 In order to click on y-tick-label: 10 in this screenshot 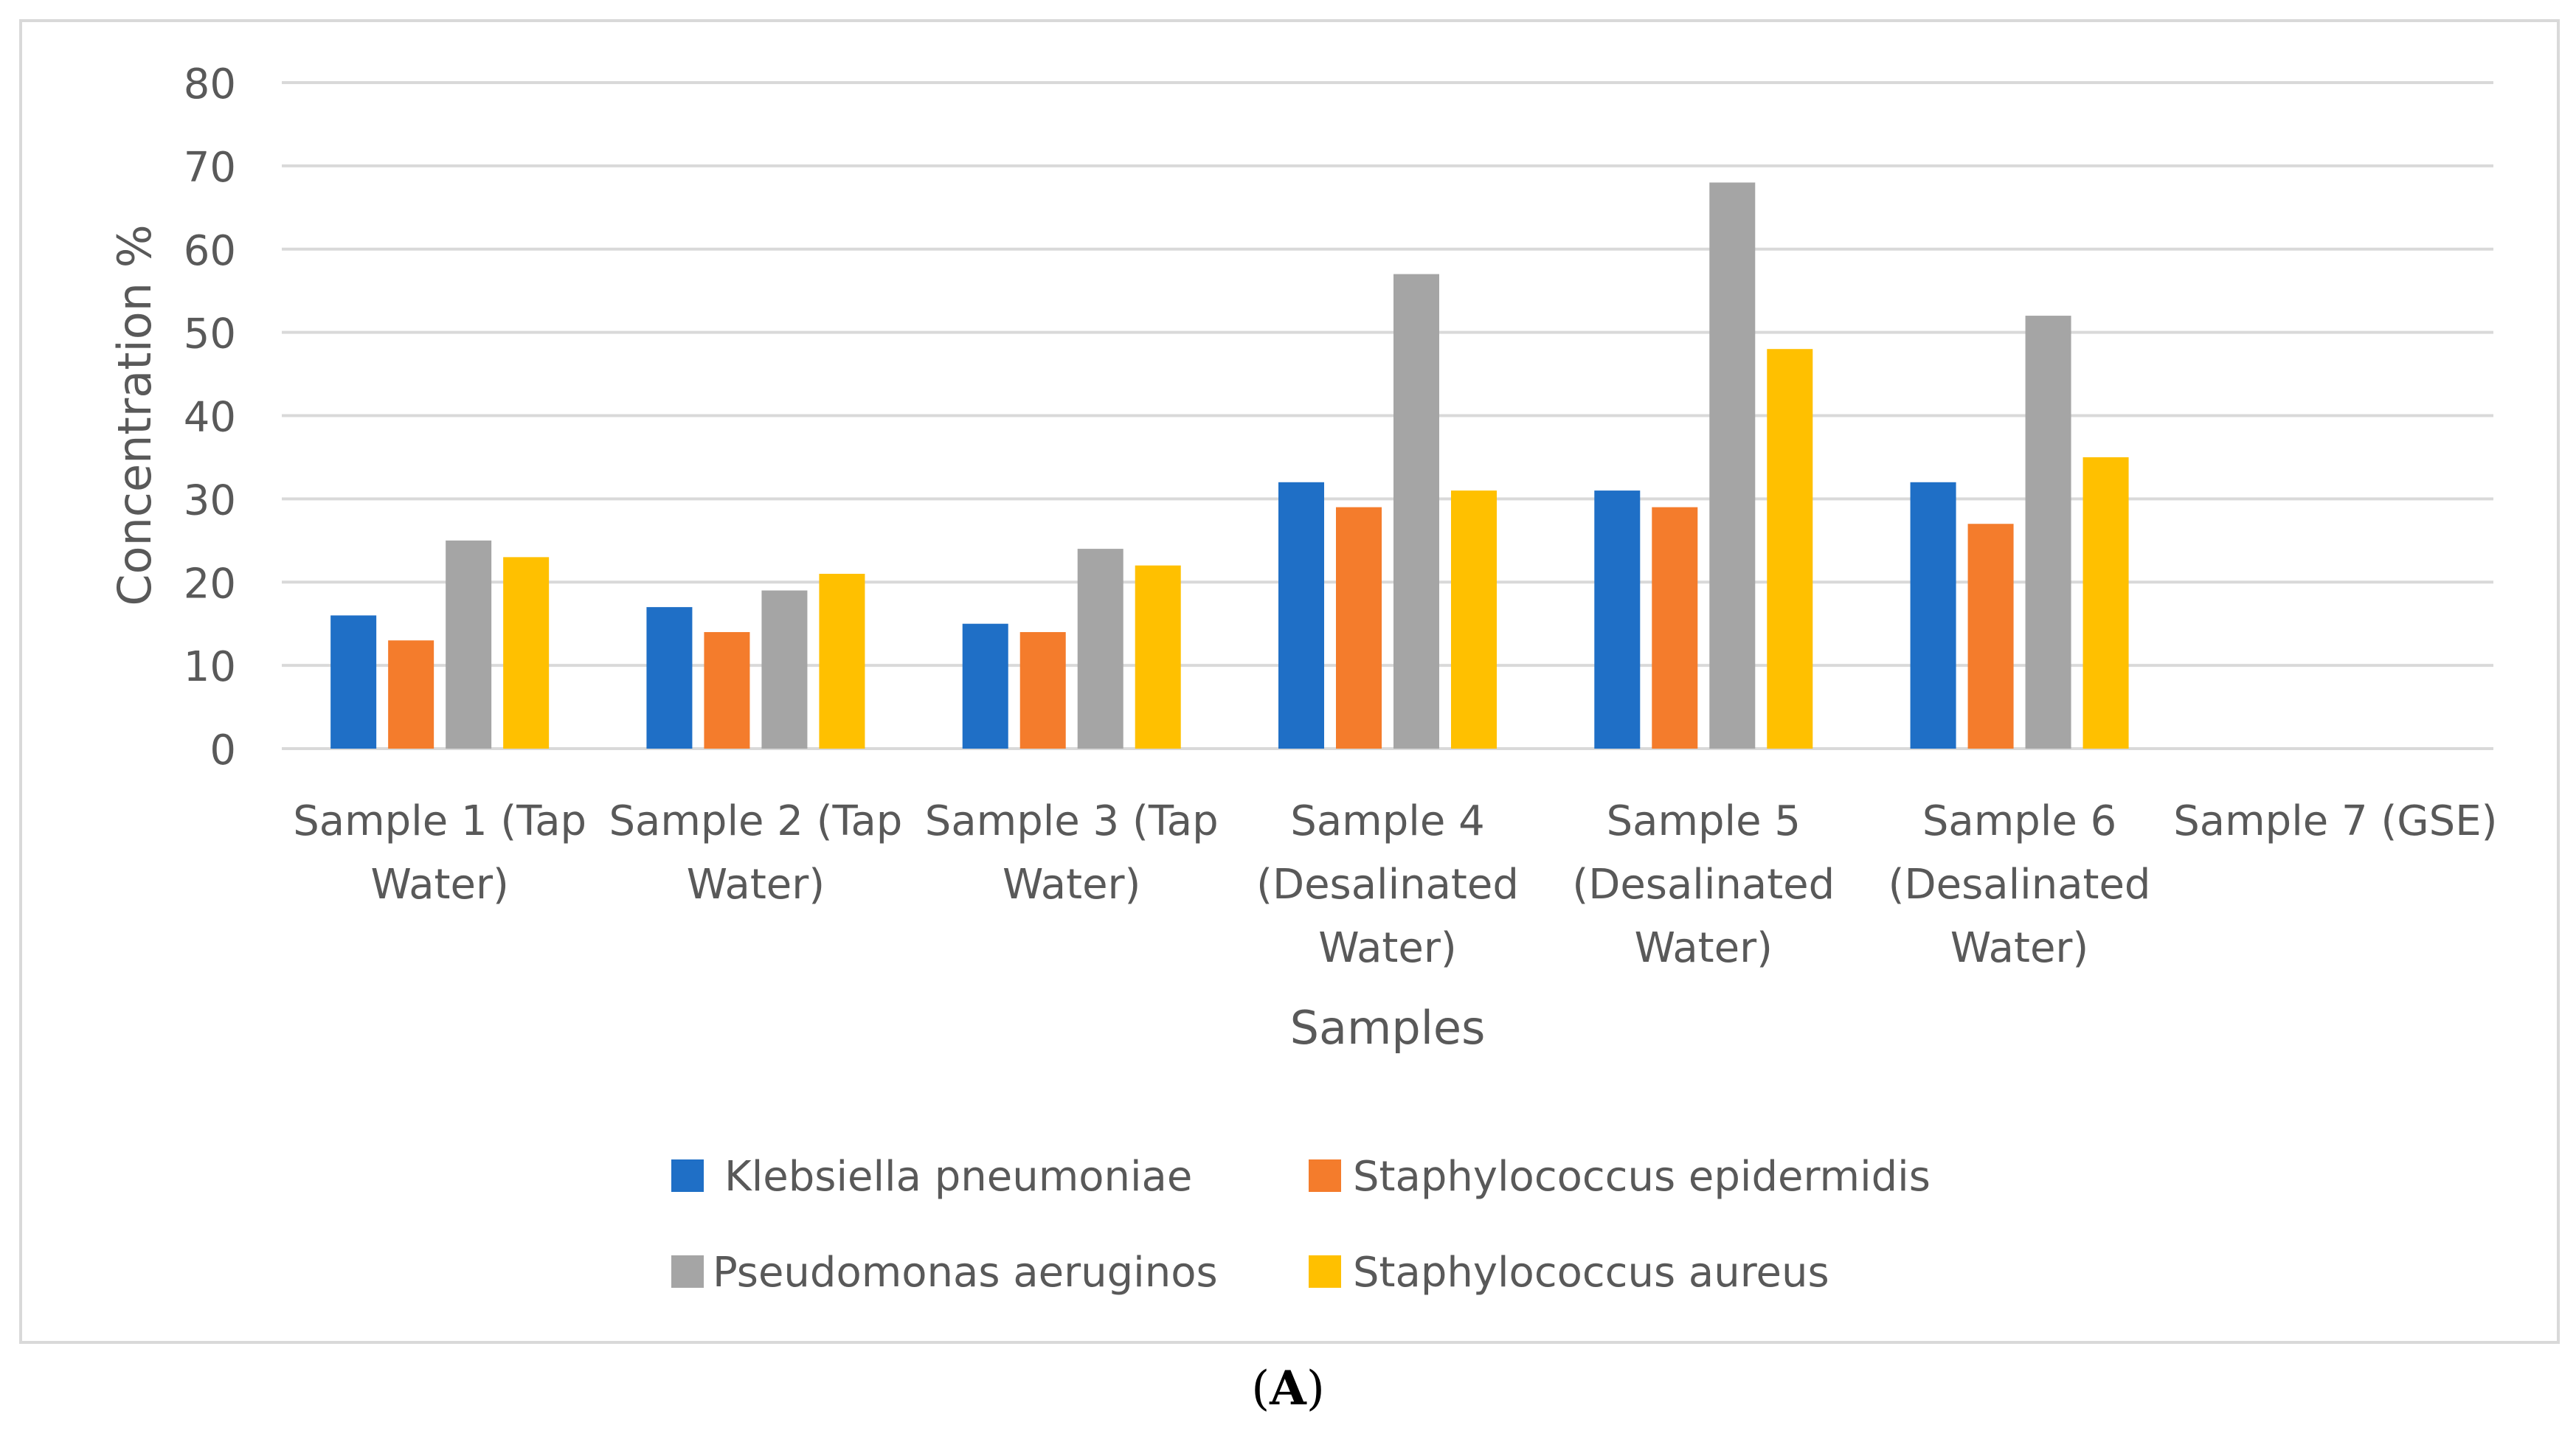, I will do `click(210, 667)`.